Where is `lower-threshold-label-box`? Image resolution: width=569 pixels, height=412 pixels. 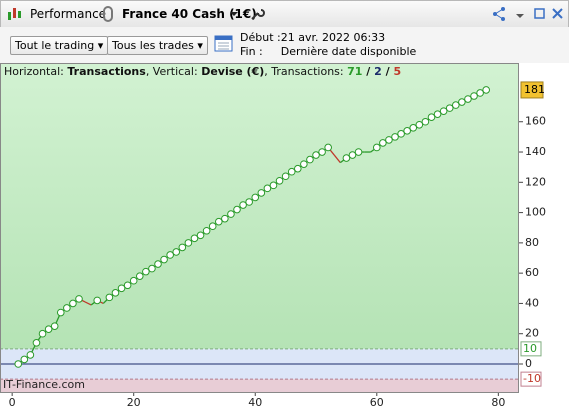
lower-threshold-label-box is located at coordinates (531, 379).